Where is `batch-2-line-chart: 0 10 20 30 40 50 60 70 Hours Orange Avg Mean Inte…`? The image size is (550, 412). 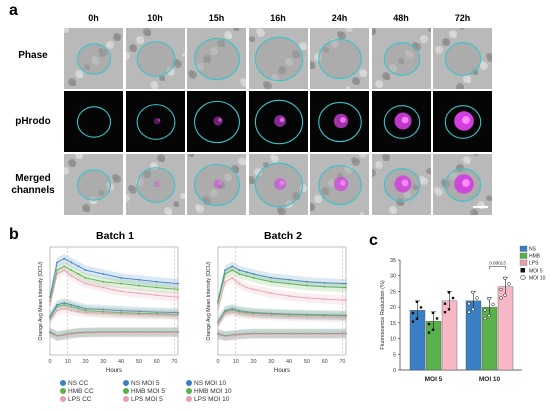
batch-2-line-chart: 0 10 20 30 40 50 60 70 Hours Orange Avg Mean Inte… is located at coordinates (276, 310).